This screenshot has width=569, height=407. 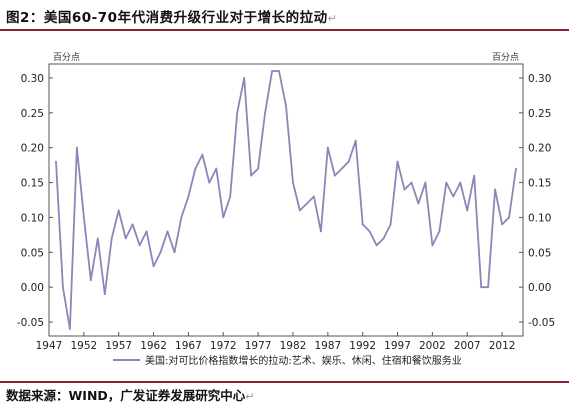 What do you see at coordinates (83, 346) in the screenshot?
I see `x-tick-label: 1952` at bounding box center [83, 346].